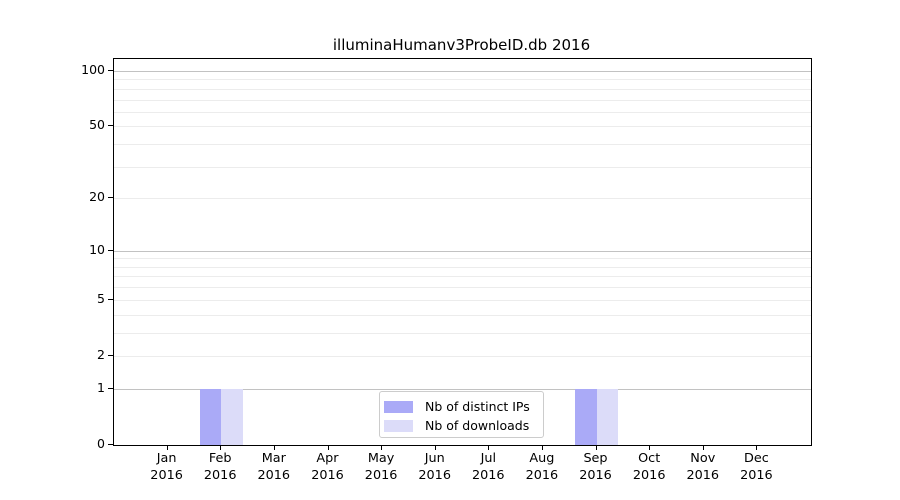 This screenshot has height=500, width=900. I want to click on y-tick-label-1: 1, so click(101, 387).